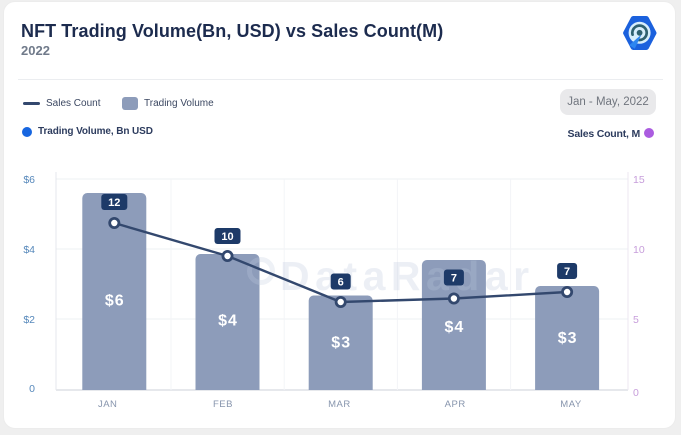 This screenshot has width=681, height=435. What do you see at coordinates (107, 404) in the screenshot?
I see `svg-text: JAN` at bounding box center [107, 404].